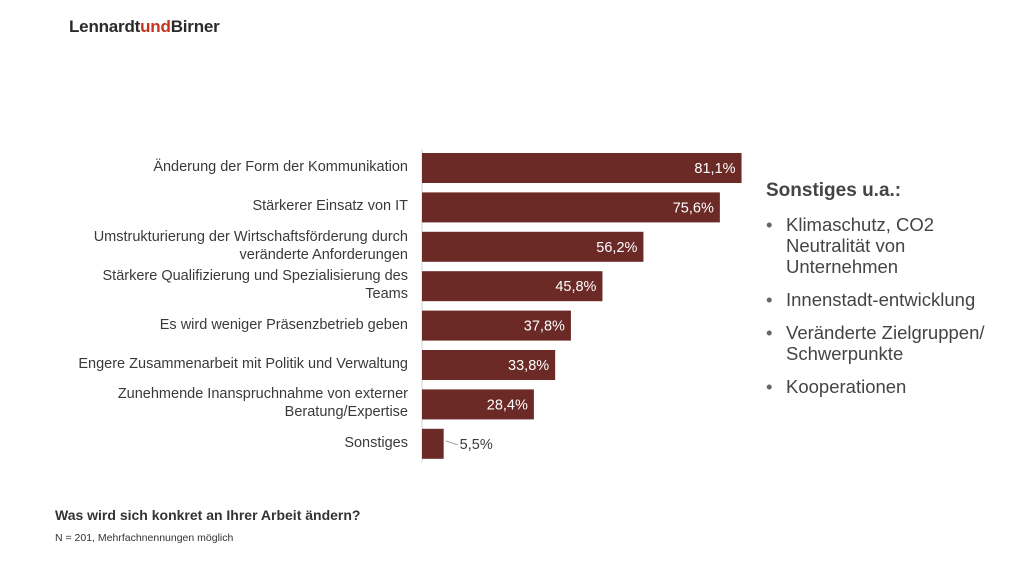  What do you see at coordinates (616, 248) in the screenshot?
I see `data-label: 56,2%` at bounding box center [616, 248].